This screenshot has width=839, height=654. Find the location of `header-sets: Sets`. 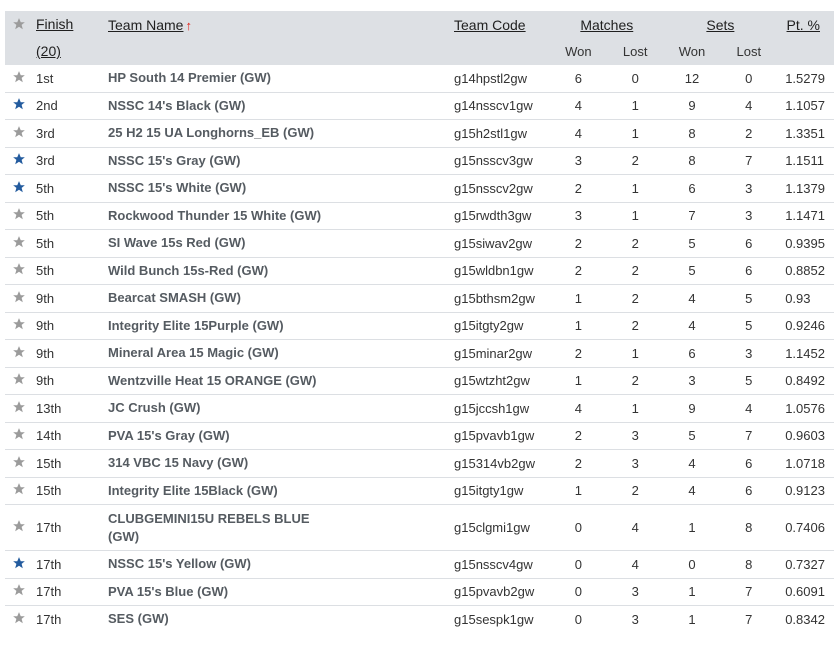

header-sets: Sets is located at coordinates (721, 24).